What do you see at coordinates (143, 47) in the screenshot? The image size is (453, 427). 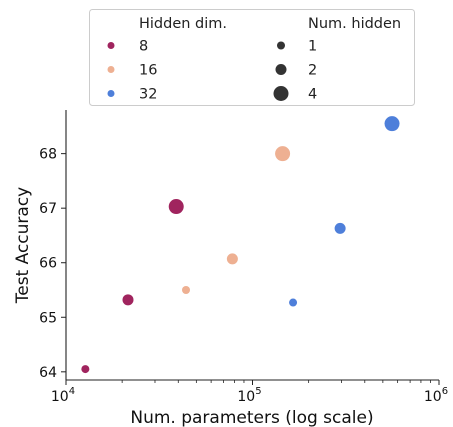 I see `legend-color-label: 8` at bounding box center [143, 47].